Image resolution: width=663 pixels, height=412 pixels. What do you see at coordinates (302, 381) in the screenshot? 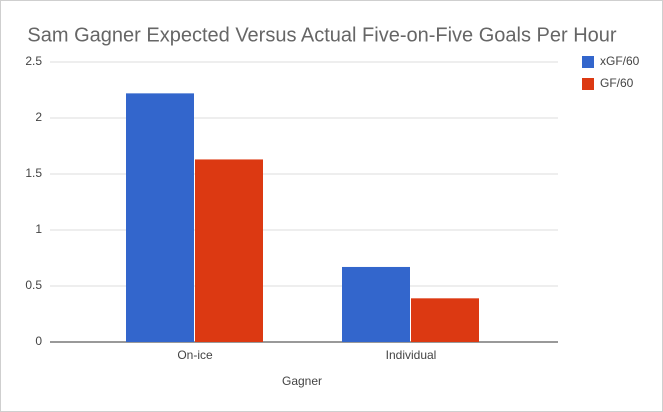
I see `x-axis-label: Gagner` at bounding box center [302, 381].